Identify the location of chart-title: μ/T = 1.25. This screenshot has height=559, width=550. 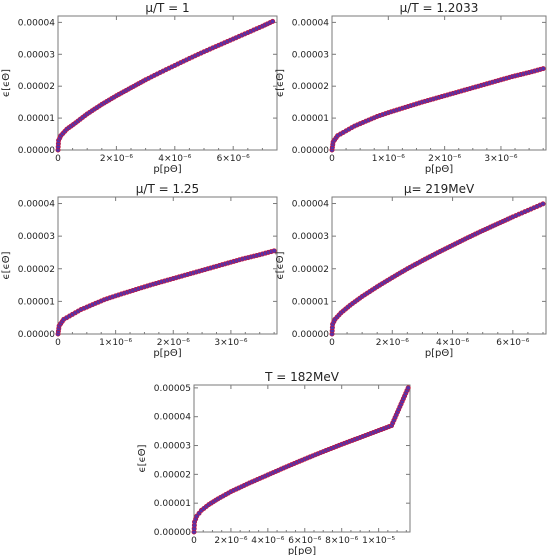
(167, 189).